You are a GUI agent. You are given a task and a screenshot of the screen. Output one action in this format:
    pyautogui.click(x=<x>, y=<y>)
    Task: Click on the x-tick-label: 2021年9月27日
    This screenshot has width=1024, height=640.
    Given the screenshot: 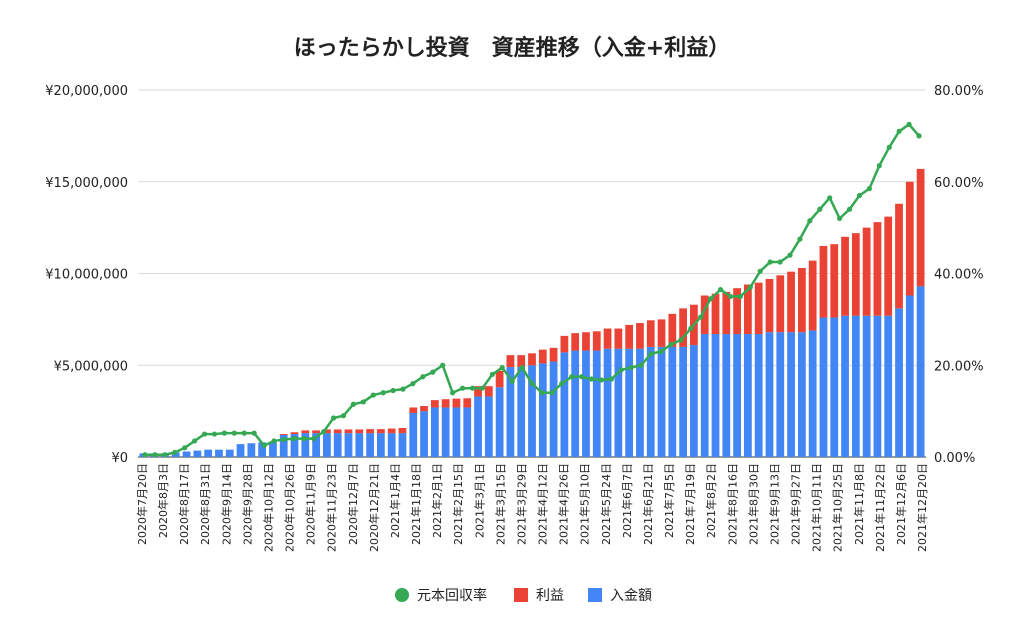 What is the action you would take?
    pyautogui.click(x=796, y=504)
    